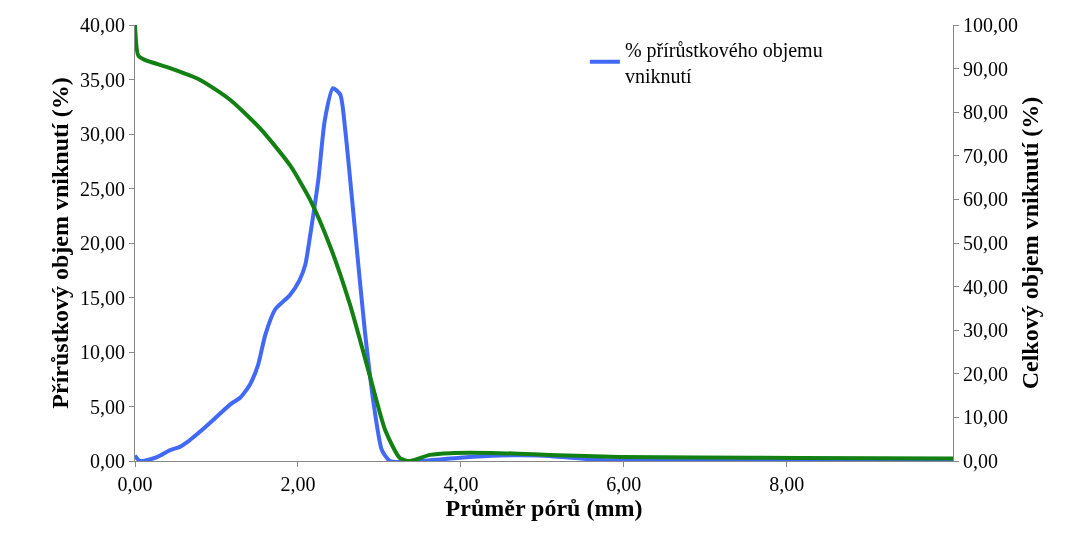 This screenshot has height=541, width=1090. What do you see at coordinates (461, 484) in the screenshot?
I see `x-tick-label: 4,00` at bounding box center [461, 484].